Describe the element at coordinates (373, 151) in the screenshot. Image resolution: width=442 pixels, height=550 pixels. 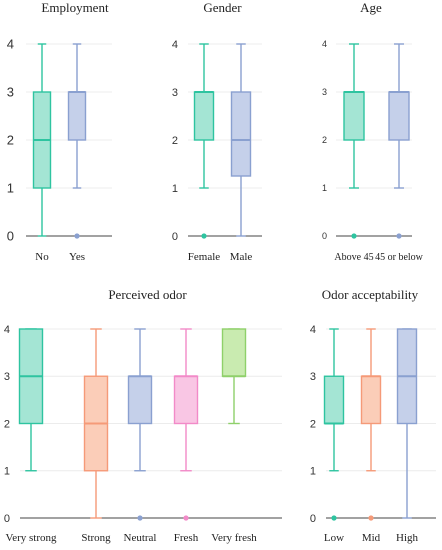
I see `age-chart: 0 1 2 3 4 Above 45 45 or below` at that location.